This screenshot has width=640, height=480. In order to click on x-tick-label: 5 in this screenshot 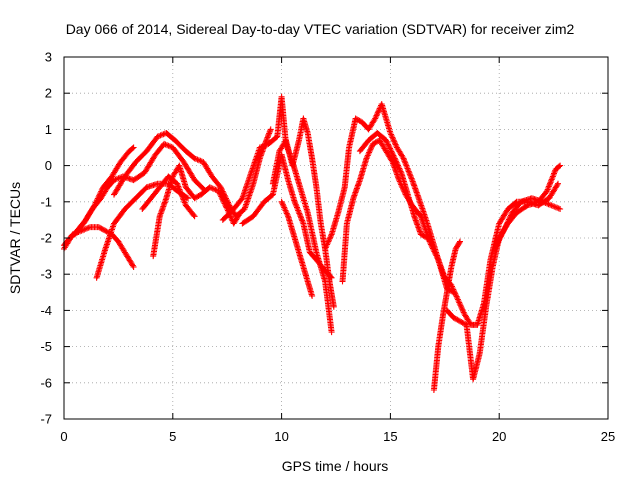, I will do `click(172, 436)`.